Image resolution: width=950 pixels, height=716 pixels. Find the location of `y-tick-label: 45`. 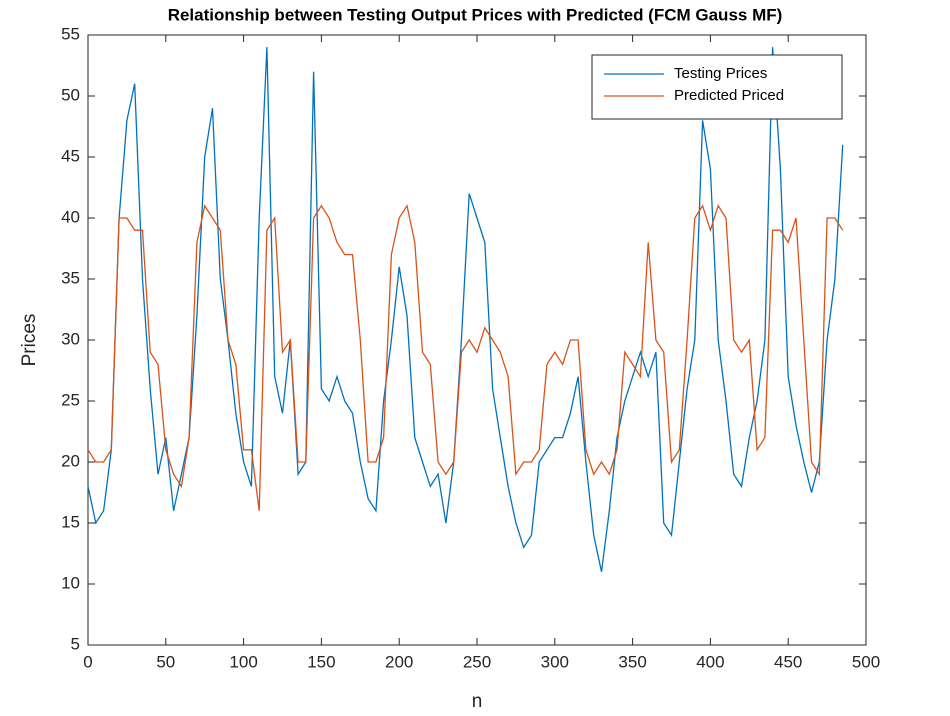

y-tick-label: 45 is located at coordinates (70, 155).